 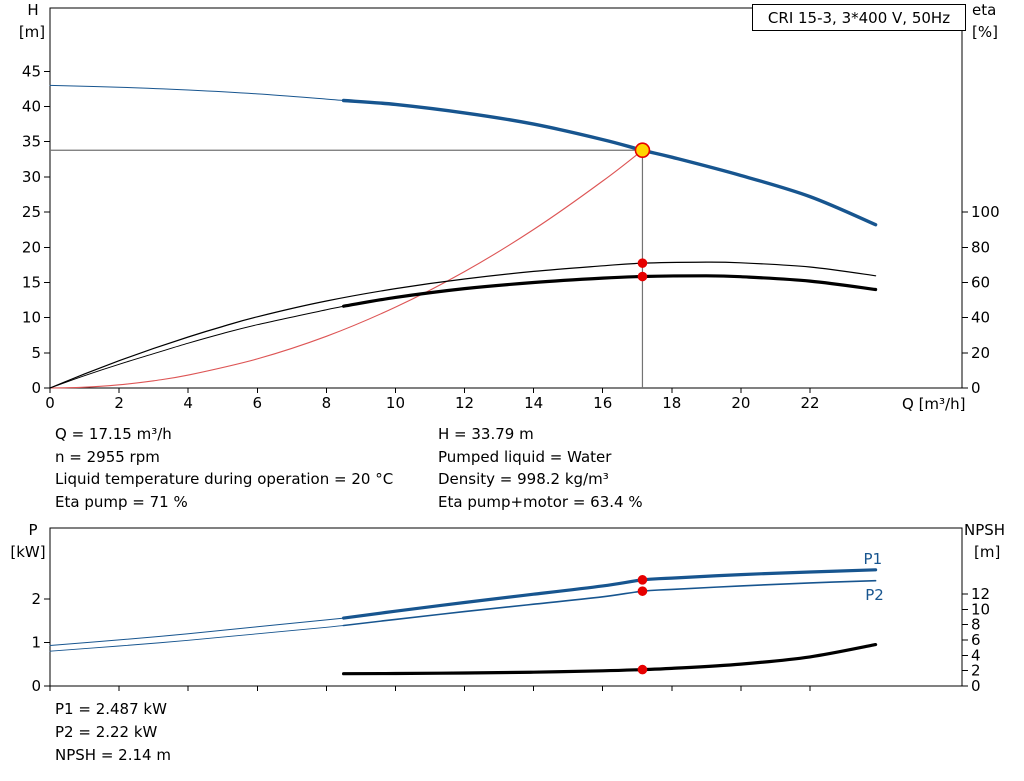 What do you see at coordinates (809, 403) in the screenshot?
I see `x-tick-label: 22` at bounding box center [809, 403].